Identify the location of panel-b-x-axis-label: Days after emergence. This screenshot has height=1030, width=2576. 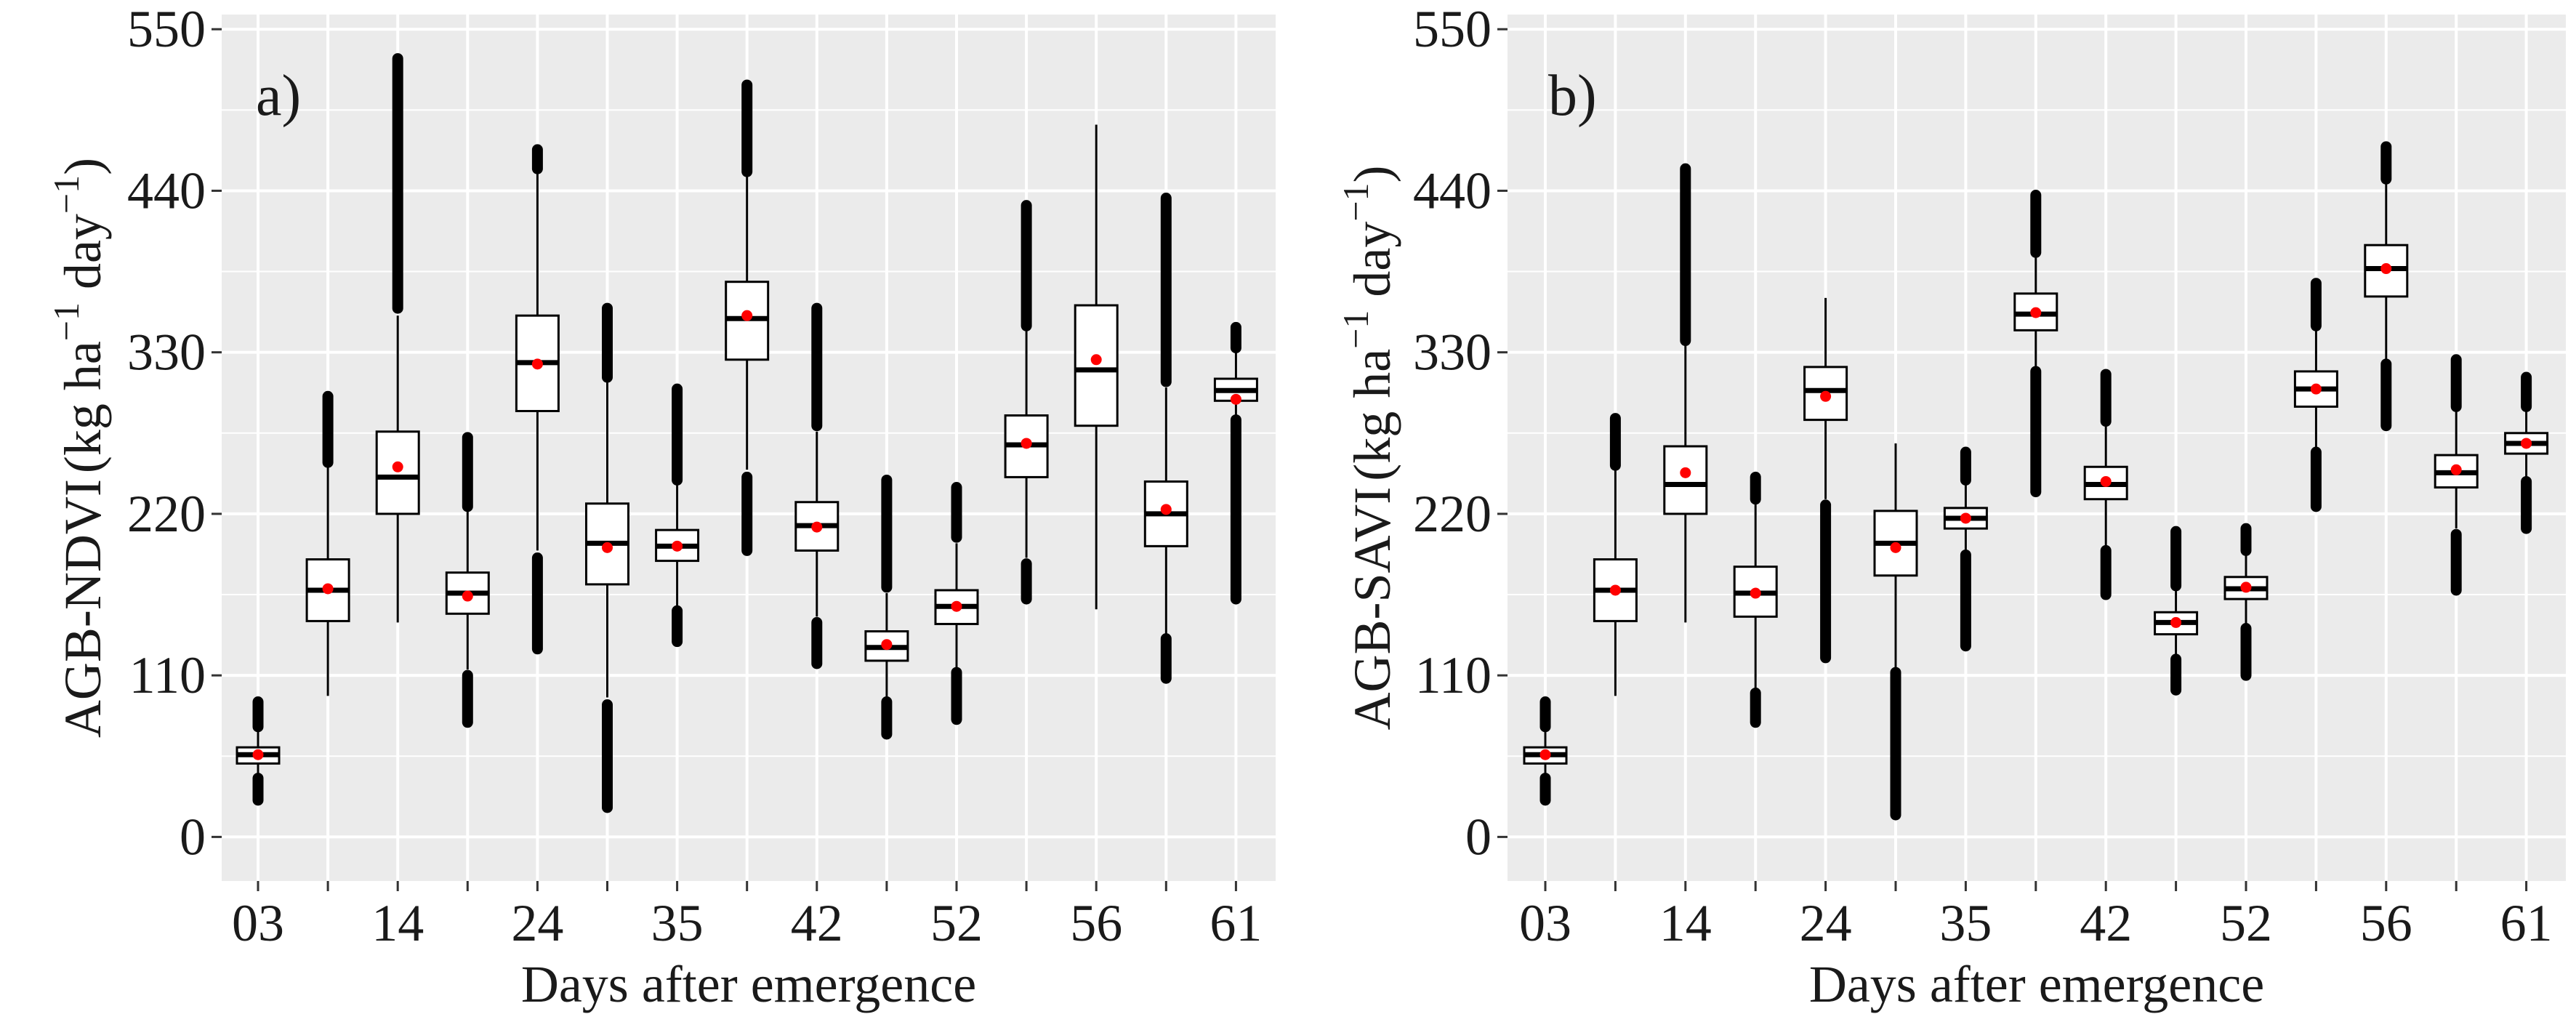
(2036, 984).